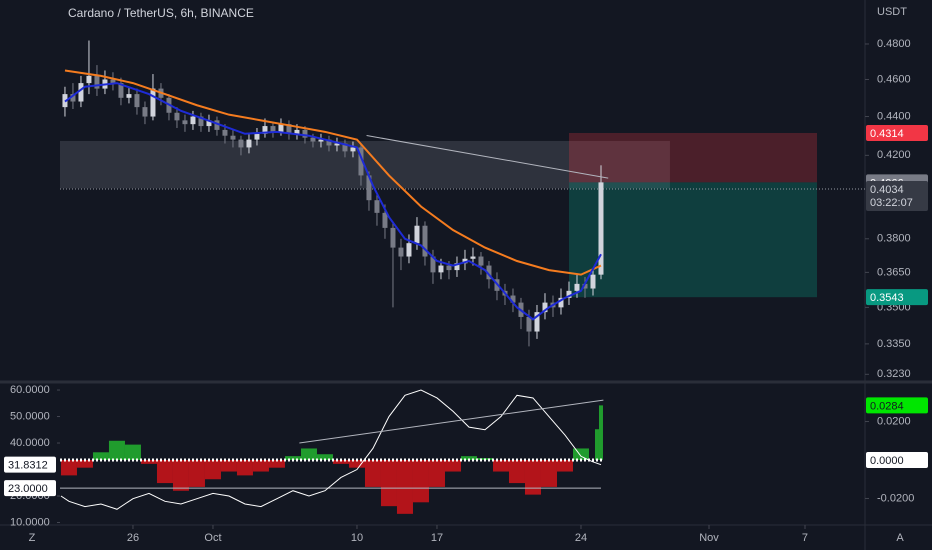 The width and height of the screenshot is (932, 550). I want to click on target-price-bg, so click(897, 132).